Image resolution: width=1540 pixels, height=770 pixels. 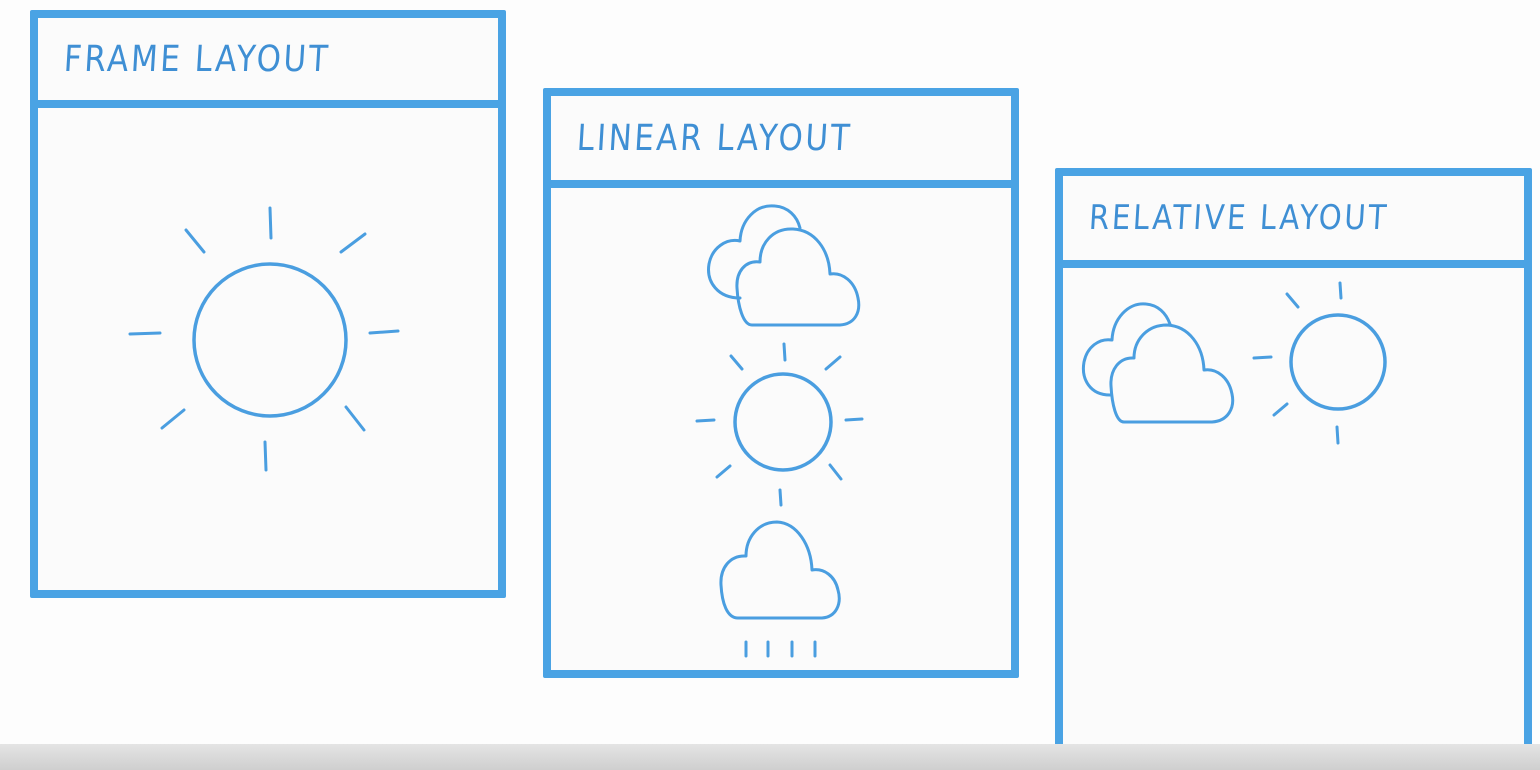 I want to click on rain-cloud-icon, so click(x=780, y=589).